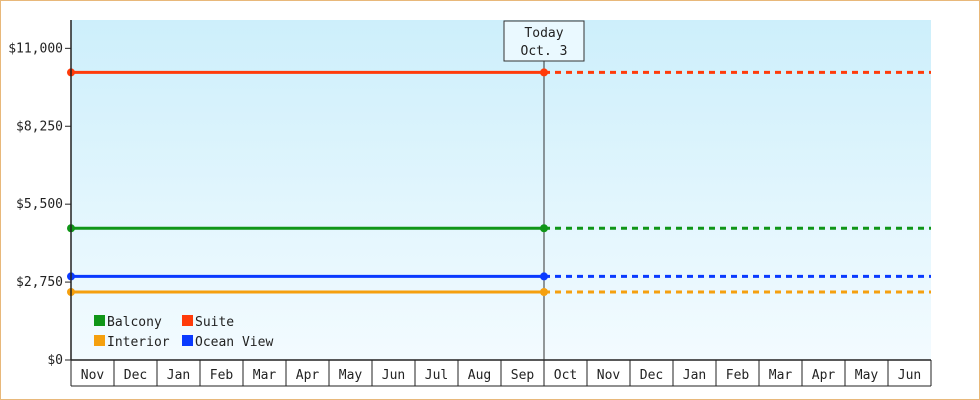 The width and height of the screenshot is (980, 400). I want to click on y-tick-label: $5,500, so click(39, 204).